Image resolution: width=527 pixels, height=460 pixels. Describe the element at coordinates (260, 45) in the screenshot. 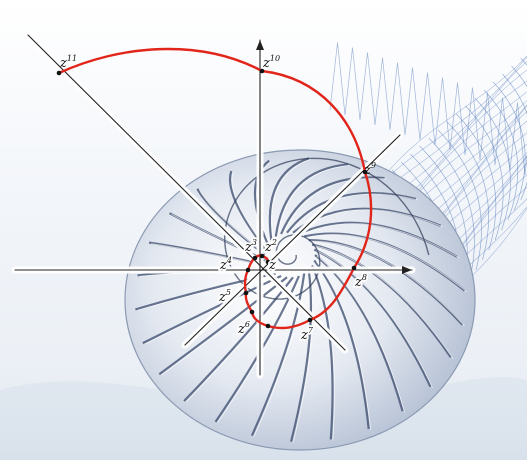

I see `y-axis-arrow` at that location.